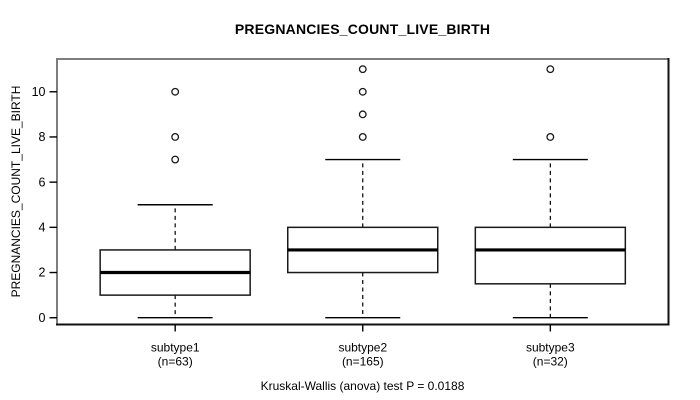 The width and height of the screenshot is (700, 400). What do you see at coordinates (362, 348) in the screenshot?
I see `x-group-label-subtype2: subtype2` at bounding box center [362, 348].